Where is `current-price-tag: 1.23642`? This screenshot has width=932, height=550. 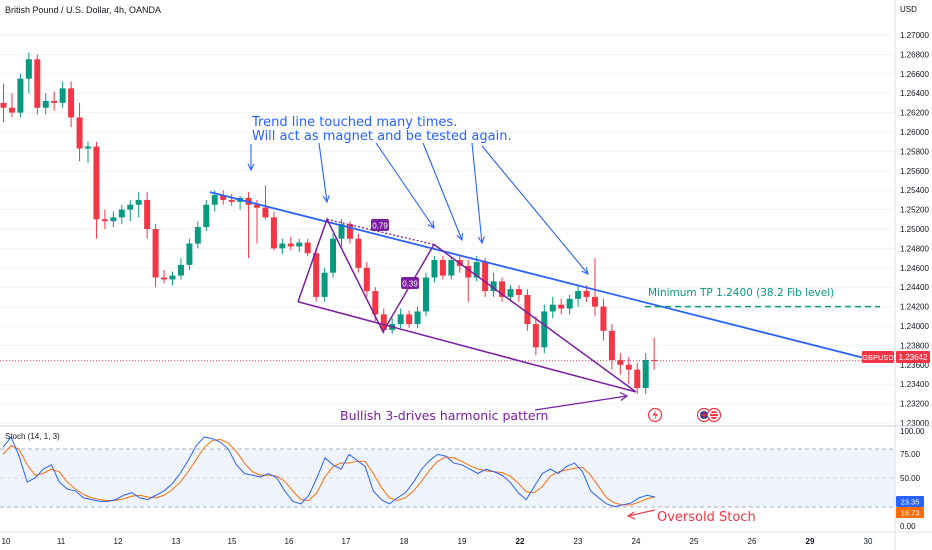 current-price-tag: 1.23642 is located at coordinates (913, 357).